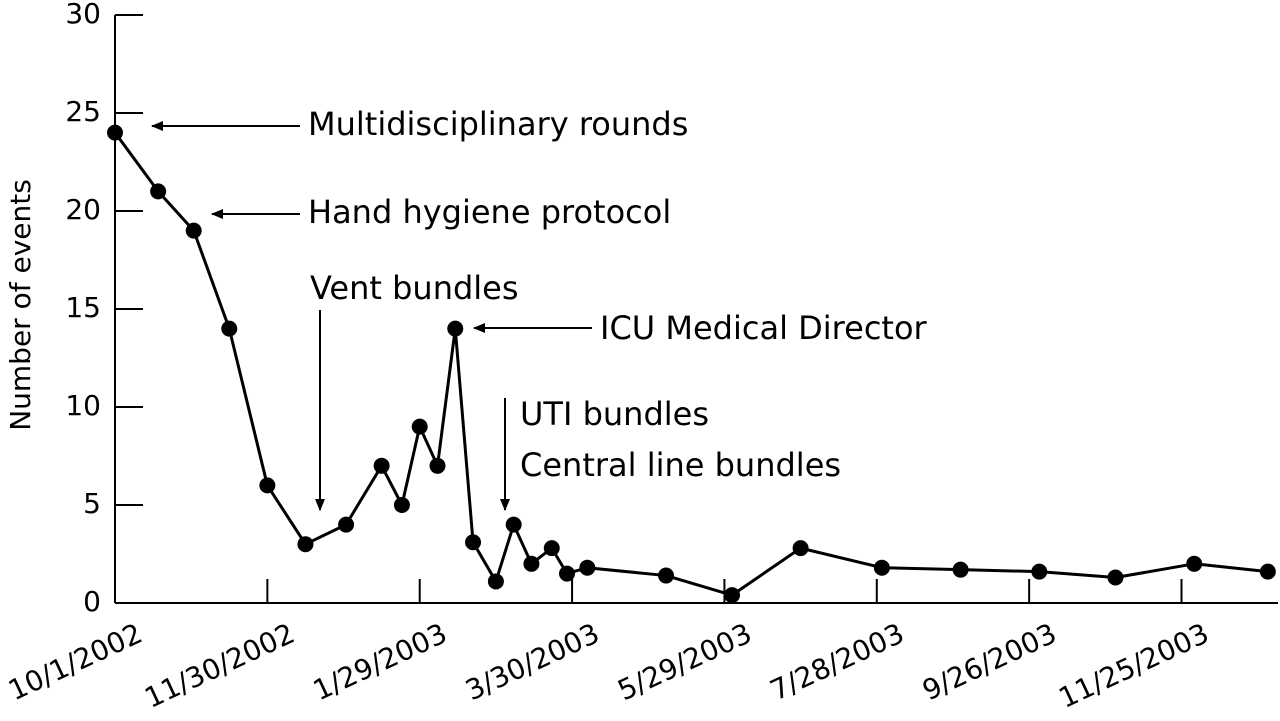 Image resolution: width=1280 pixels, height=721 pixels. What do you see at coordinates (92, 601) in the screenshot?
I see `y-tick-label: 0` at bounding box center [92, 601].